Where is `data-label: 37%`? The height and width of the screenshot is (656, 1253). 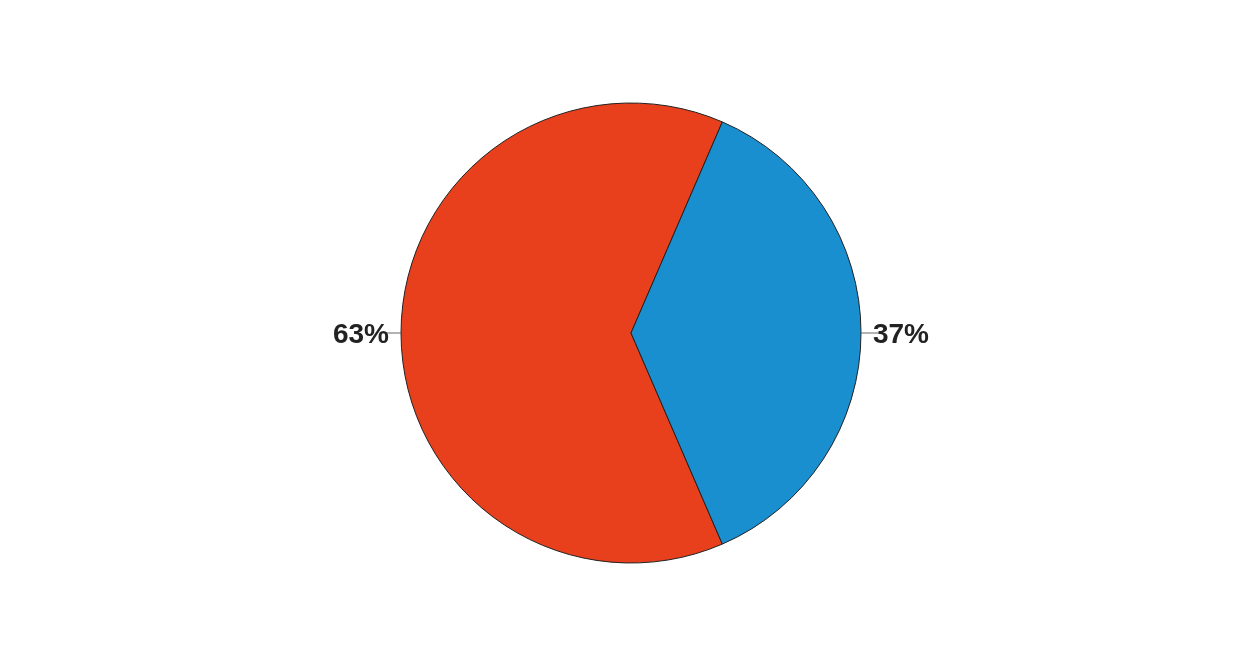
data-label: 37% is located at coordinates (901, 333).